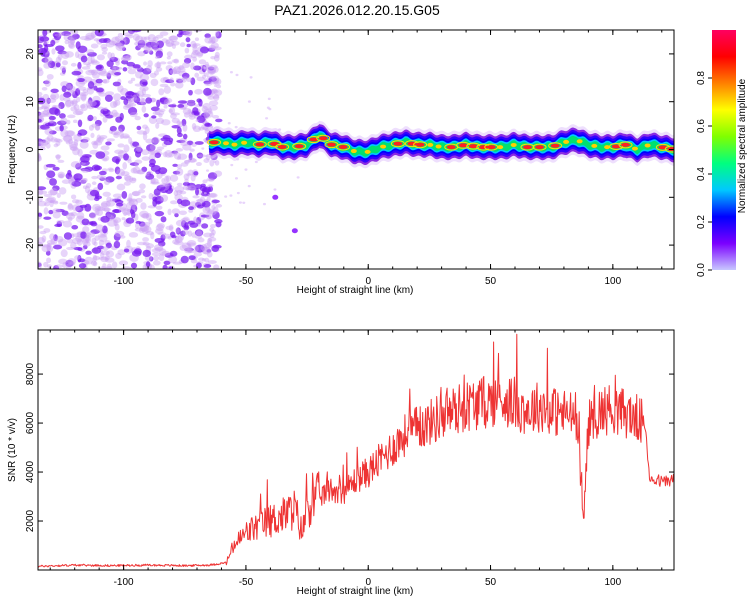 The image size is (750, 600). Describe the element at coordinates (30, 520) in the screenshot. I see `bottom-ytick-label: 2000` at that location.